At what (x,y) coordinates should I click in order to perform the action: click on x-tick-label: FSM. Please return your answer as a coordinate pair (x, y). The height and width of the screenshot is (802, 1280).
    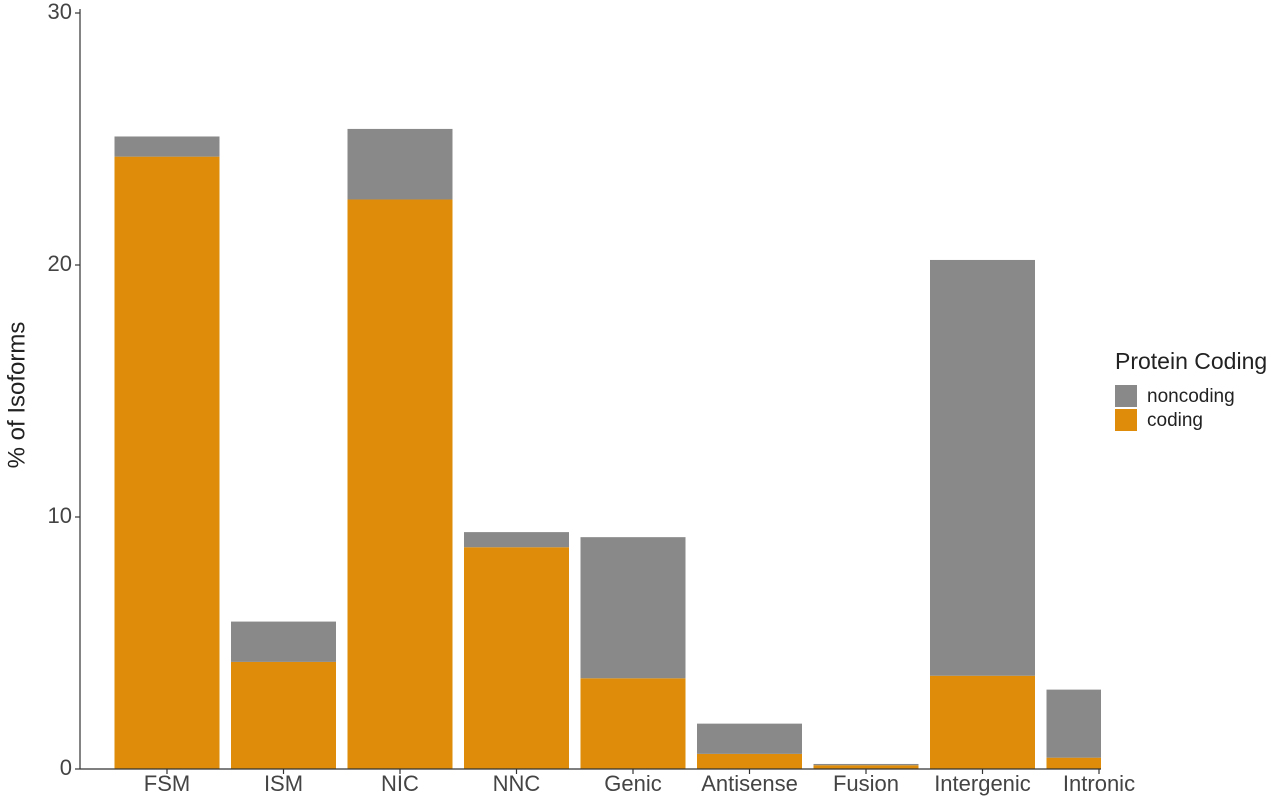
    Looking at the image, I should click on (167, 783).